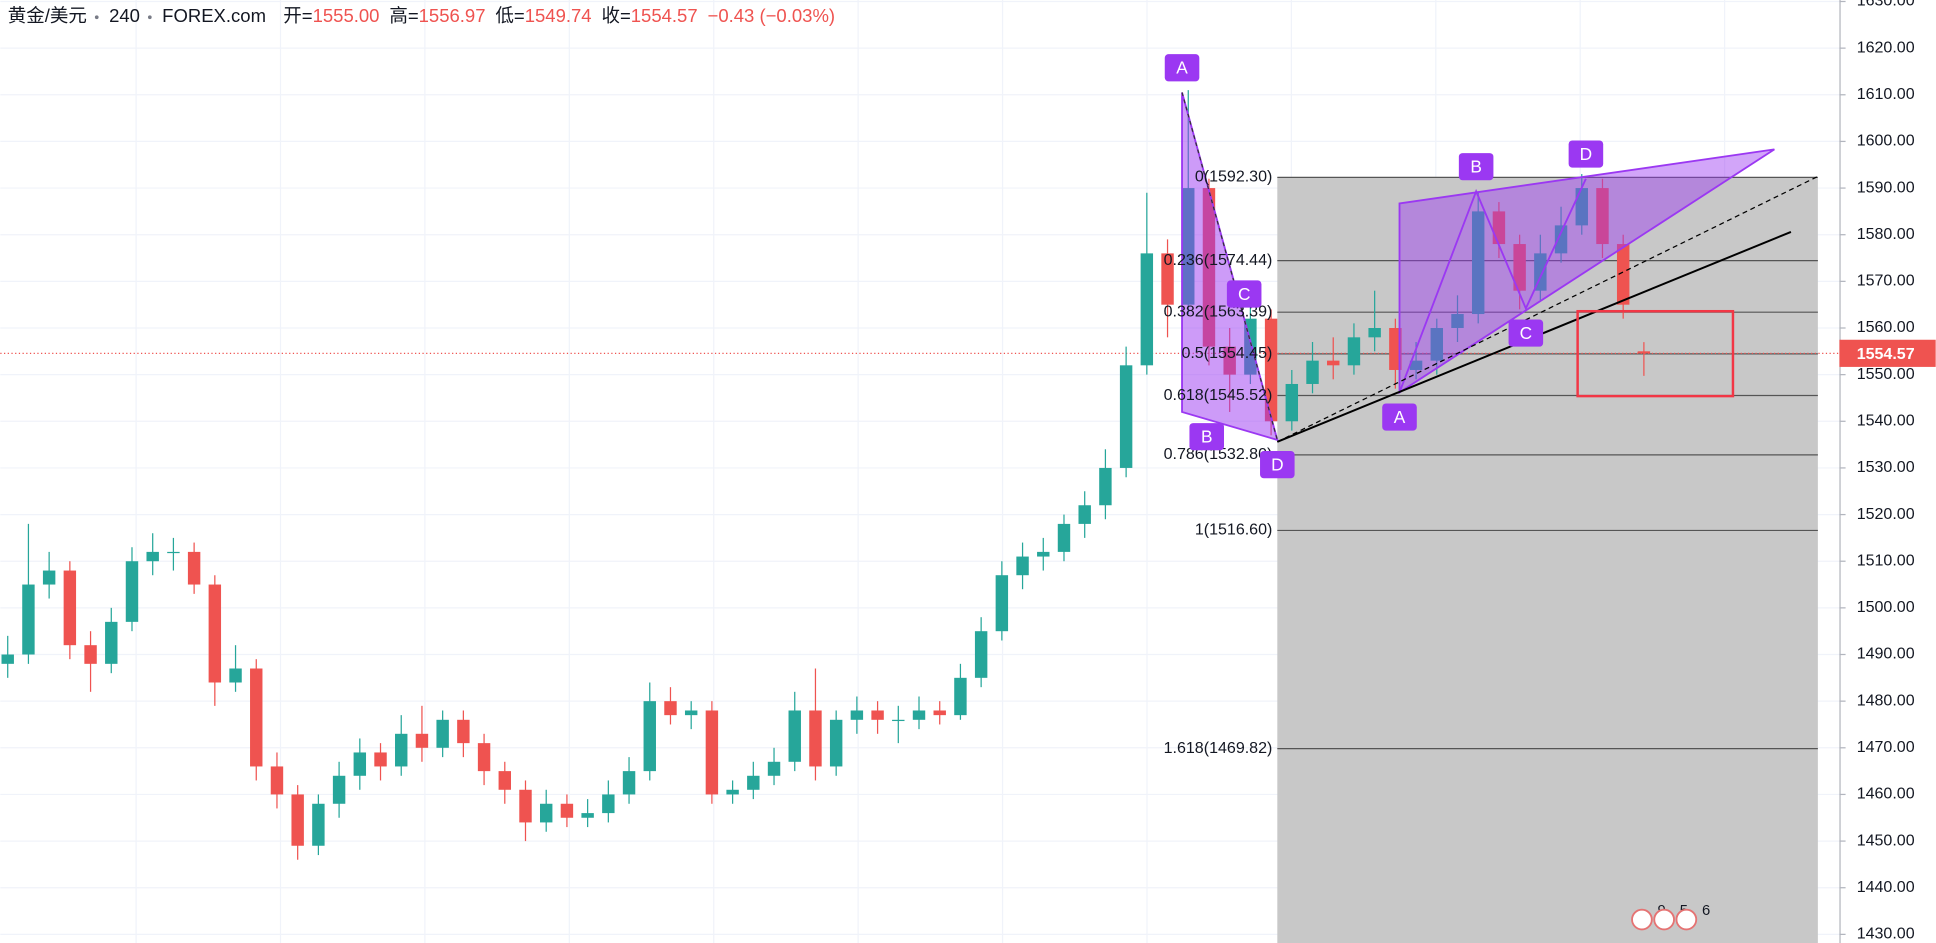 This screenshot has width=1936, height=943. What do you see at coordinates (1234, 177) in the screenshot?
I see `fib-label: 0(1592.30)` at bounding box center [1234, 177].